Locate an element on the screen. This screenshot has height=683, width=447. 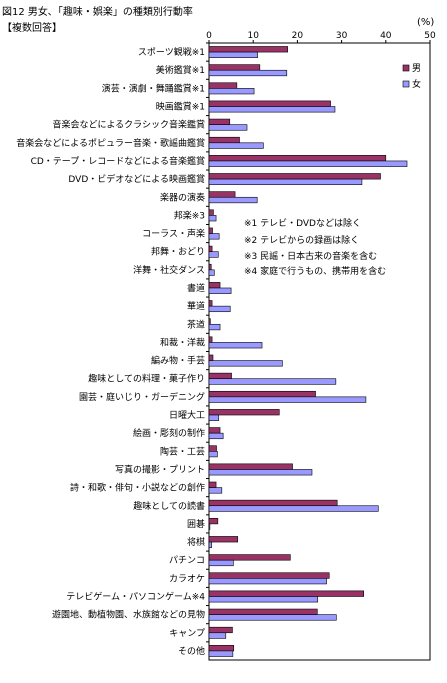
category-label: 美術鑑賞※1 is located at coordinates (180, 70).